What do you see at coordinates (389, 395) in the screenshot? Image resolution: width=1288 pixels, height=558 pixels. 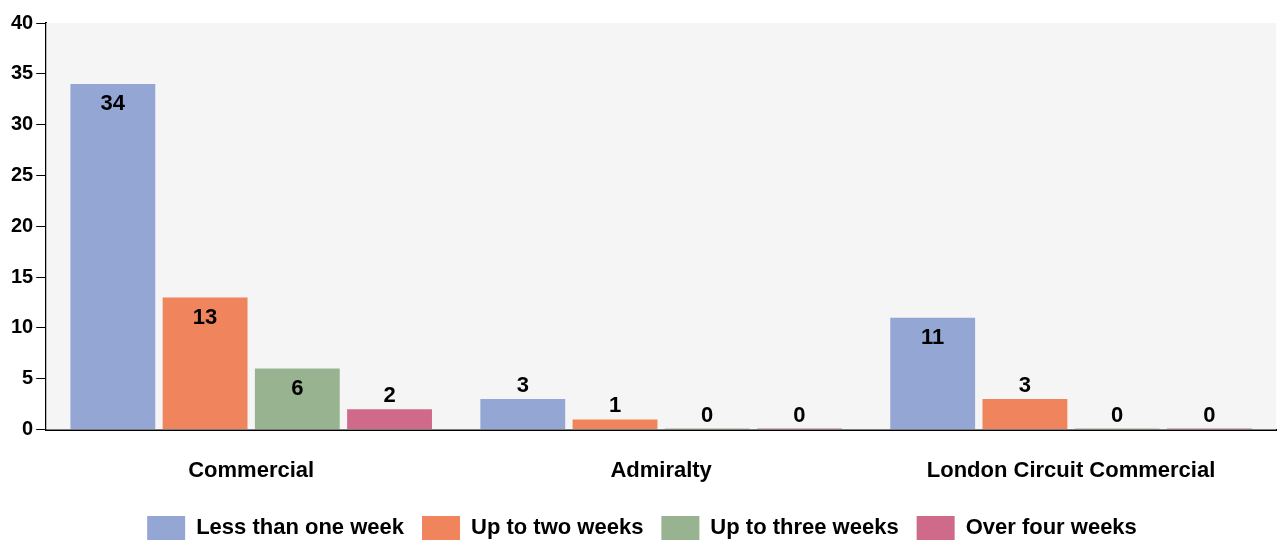 I see `data-label: 2` at bounding box center [389, 395].